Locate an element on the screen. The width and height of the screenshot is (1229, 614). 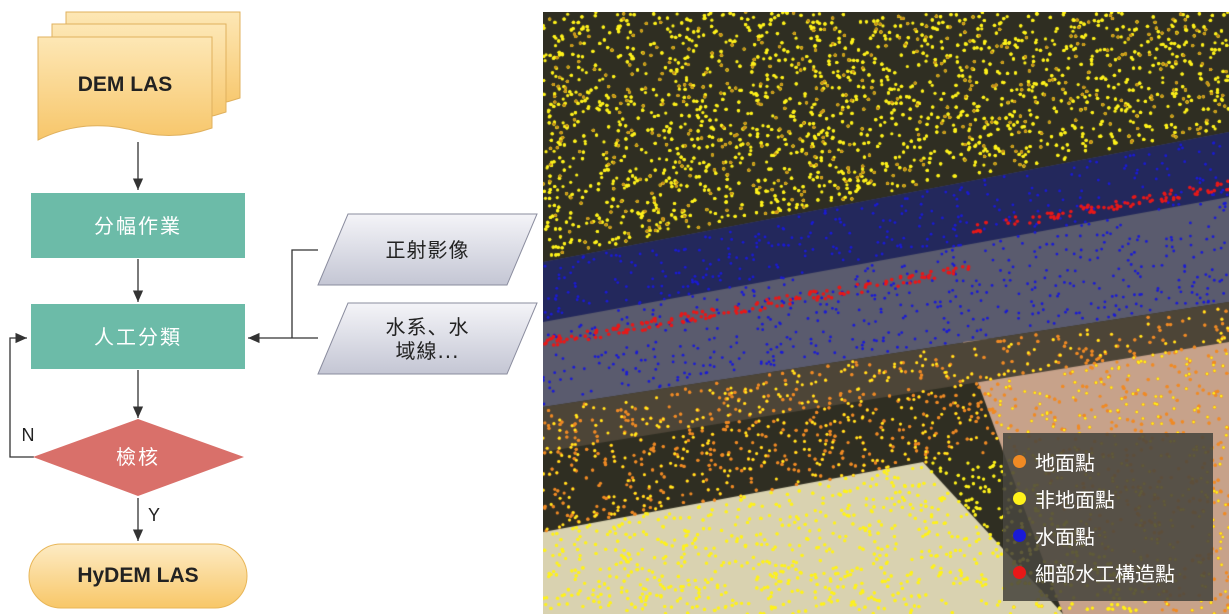
legend-item-structure: 細部水工構造點 is located at coordinates (1108, 572).